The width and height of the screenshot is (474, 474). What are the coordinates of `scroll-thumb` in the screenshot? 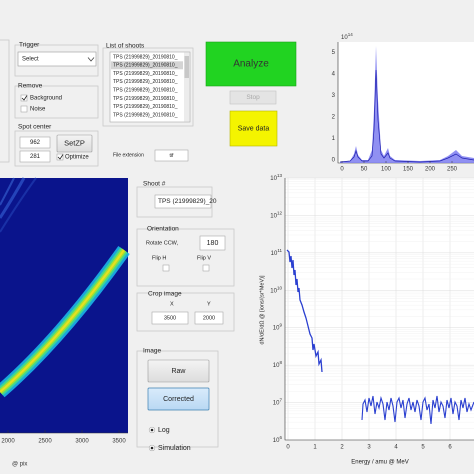 It's located at (187, 67).